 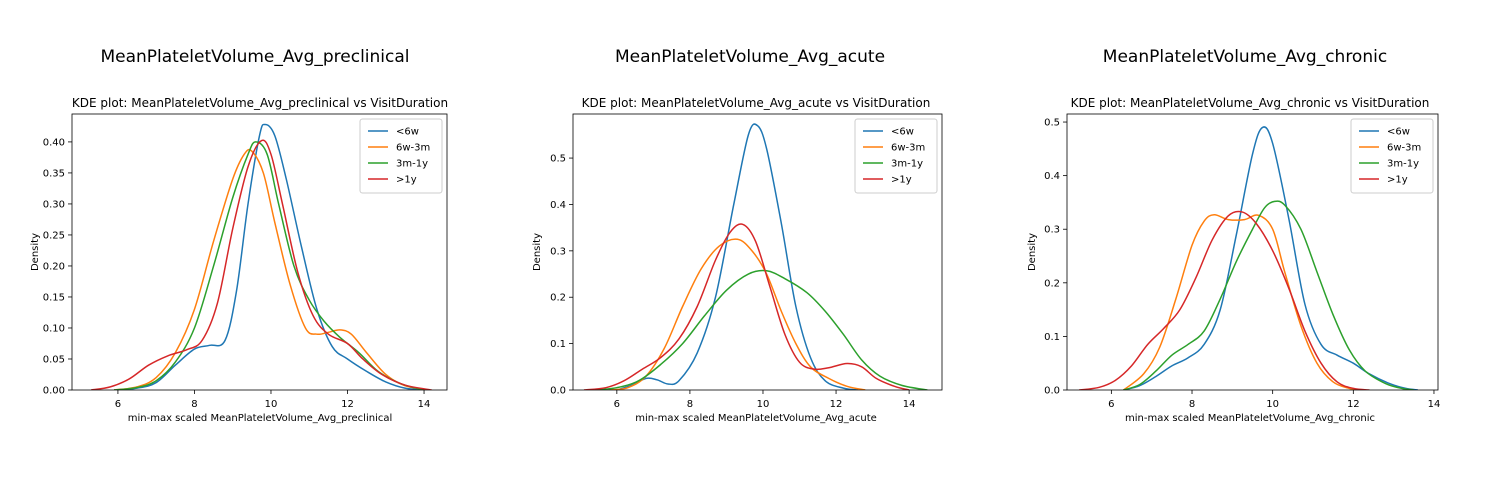 I want to click on series-line-3m-1y-preclinical, so click(x=269, y=265).